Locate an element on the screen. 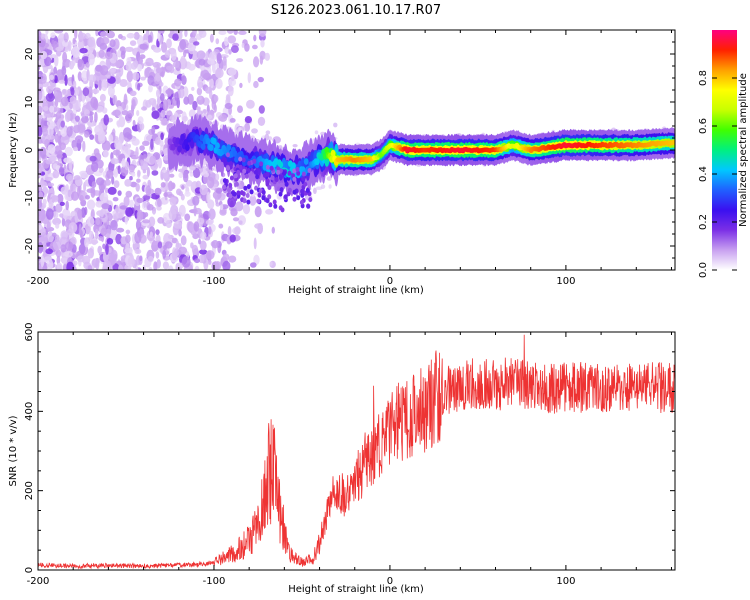 Image resolution: width=750 pixels, height=600 pixels. chart-title: S126.2023.061.10.17.R07 is located at coordinates (356, 10).